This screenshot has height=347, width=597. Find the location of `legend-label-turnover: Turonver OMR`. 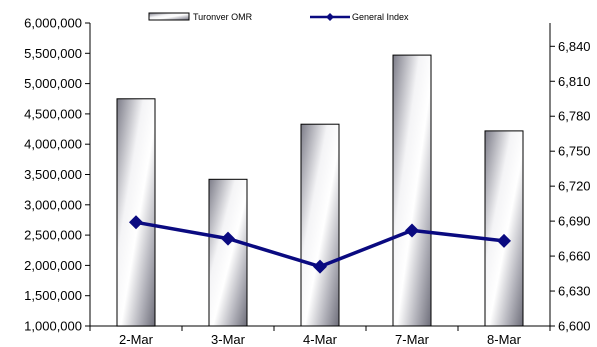

legend-label-turnover: Turonver OMR is located at coordinates (223, 17).